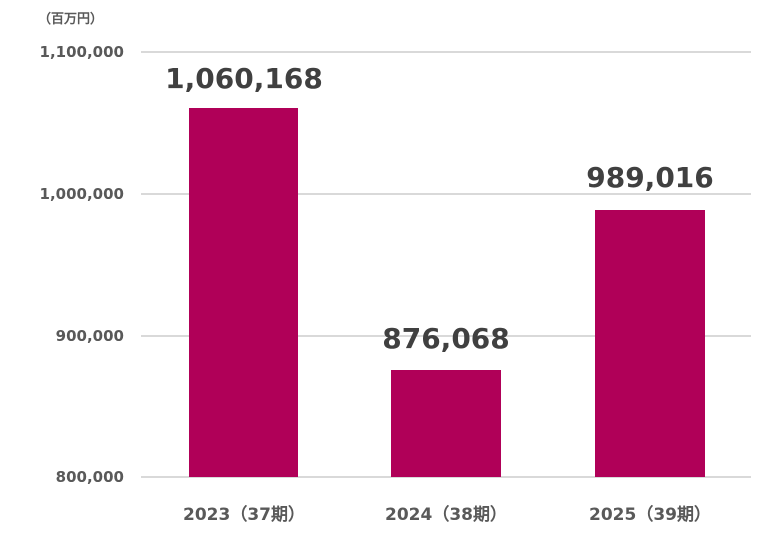  I want to click on bar-2025, so click(650, 343).